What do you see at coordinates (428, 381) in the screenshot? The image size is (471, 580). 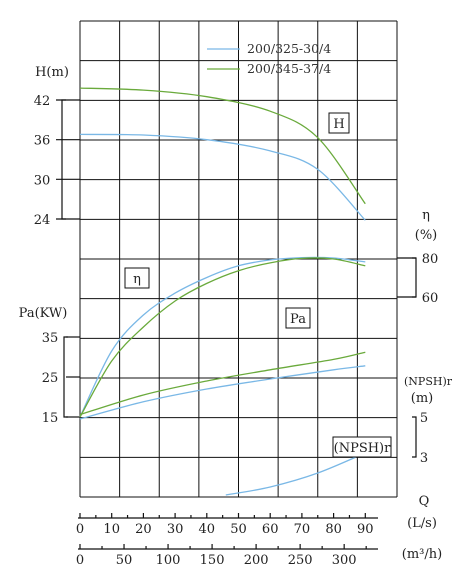 I see `y-label-npsh: (NPSH)r` at bounding box center [428, 381].